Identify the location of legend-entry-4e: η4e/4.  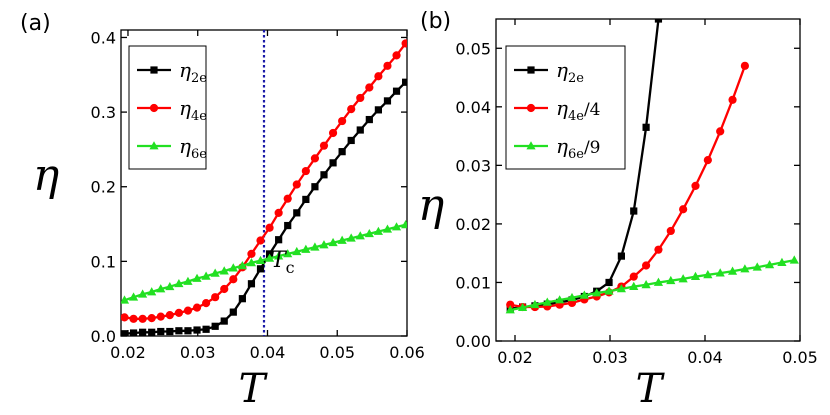
(578, 110).